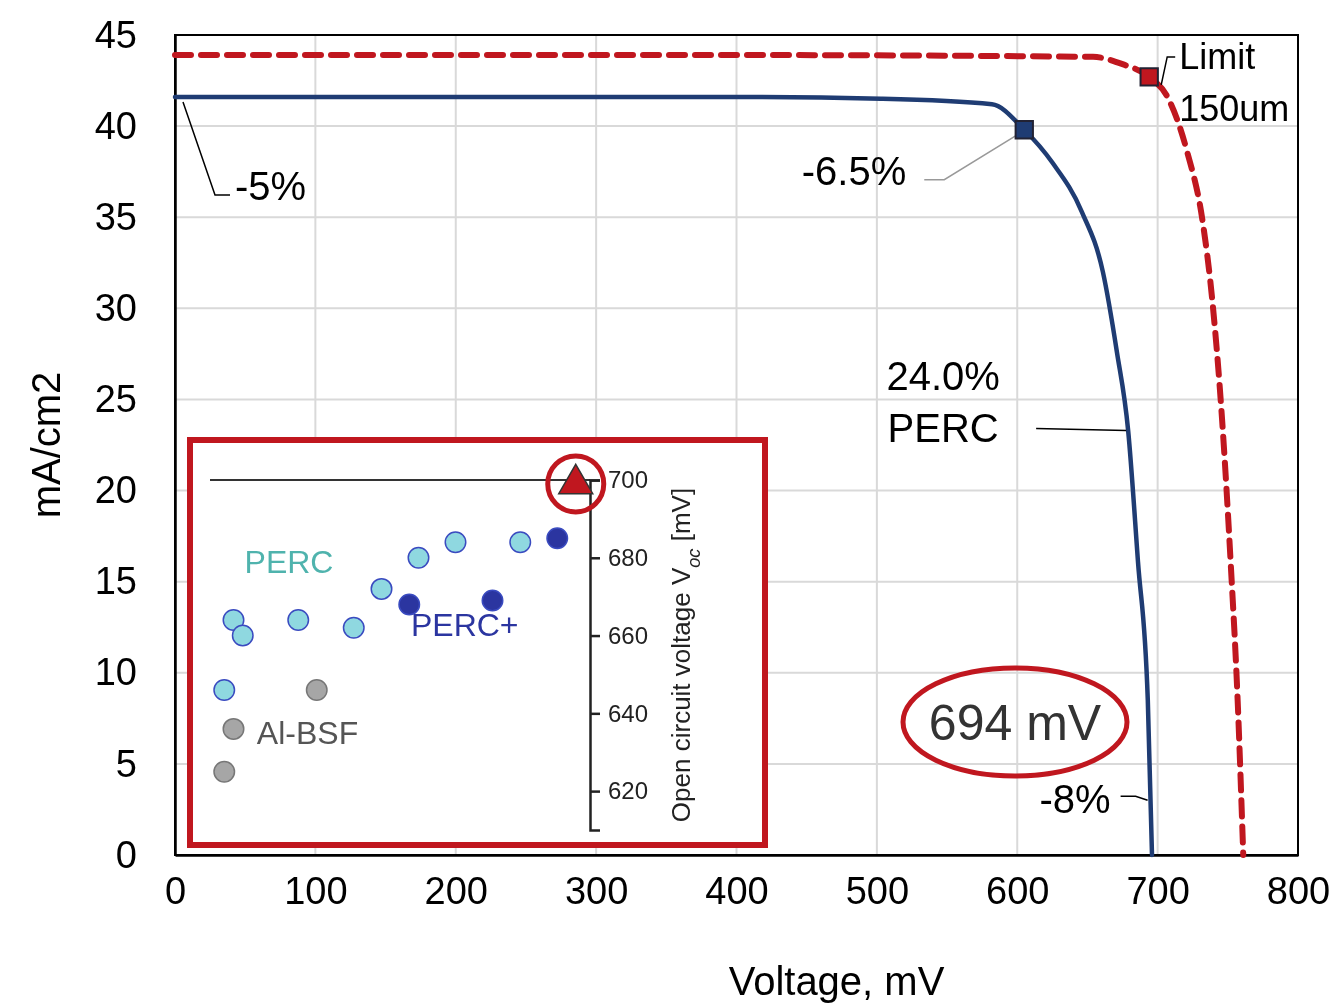 The width and height of the screenshot is (1336, 1004). What do you see at coordinates (464, 624) in the screenshot?
I see `series-label: PERC+` at bounding box center [464, 624].